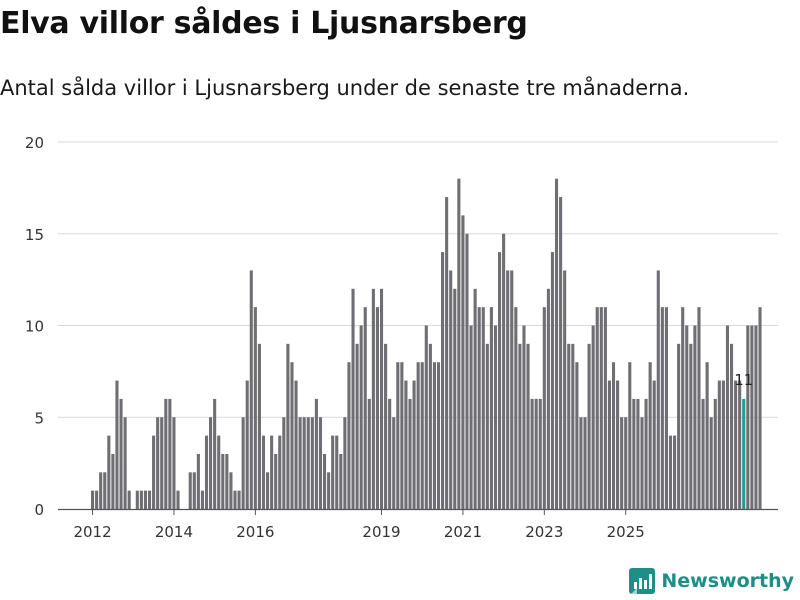 The height and width of the screenshot is (600, 800). Describe the element at coordinates (544, 532) in the screenshot. I see `x-tick-label: 2023` at that location.